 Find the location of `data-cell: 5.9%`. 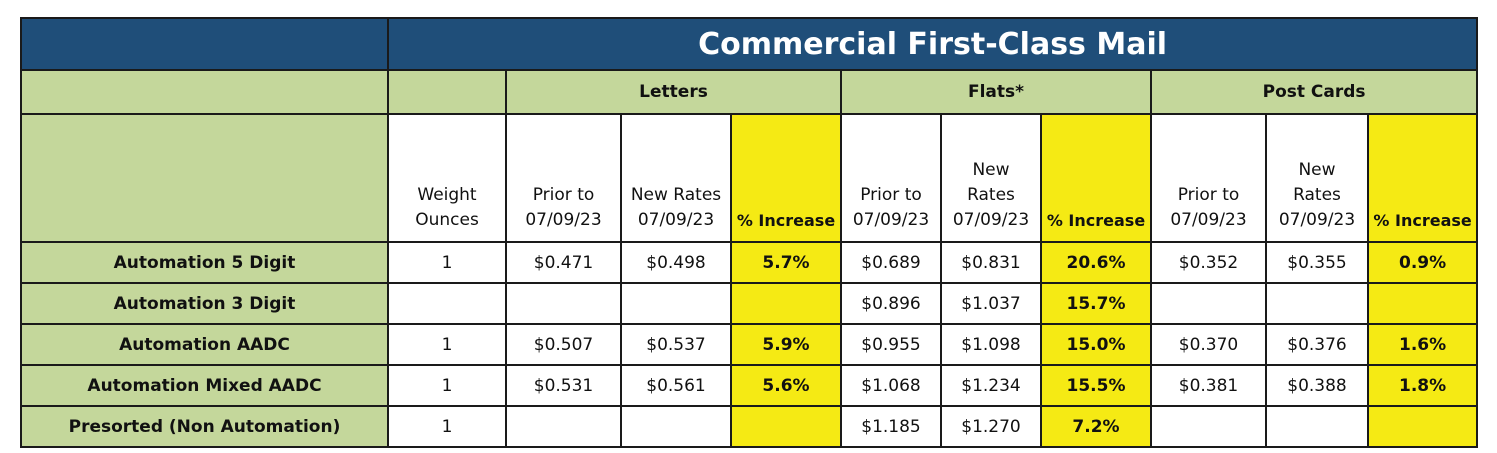

data-cell: 5.9% is located at coordinates (786, 344).